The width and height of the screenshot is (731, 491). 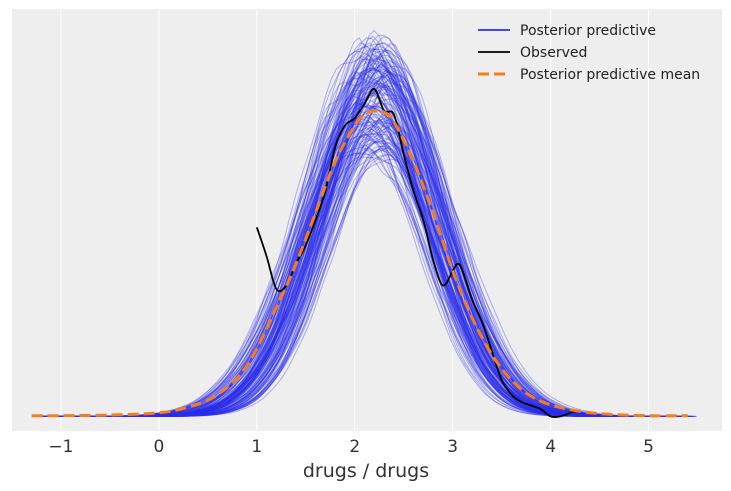 What do you see at coordinates (366, 471) in the screenshot?
I see `x-axis-label: drugs / drugs` at bounding box center [366, 471].